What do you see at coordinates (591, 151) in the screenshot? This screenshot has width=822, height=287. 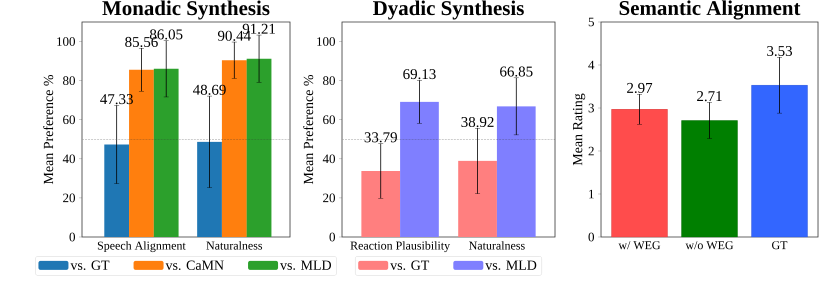 I see `y-tick-label: 2` at bounding box center [591, 151].